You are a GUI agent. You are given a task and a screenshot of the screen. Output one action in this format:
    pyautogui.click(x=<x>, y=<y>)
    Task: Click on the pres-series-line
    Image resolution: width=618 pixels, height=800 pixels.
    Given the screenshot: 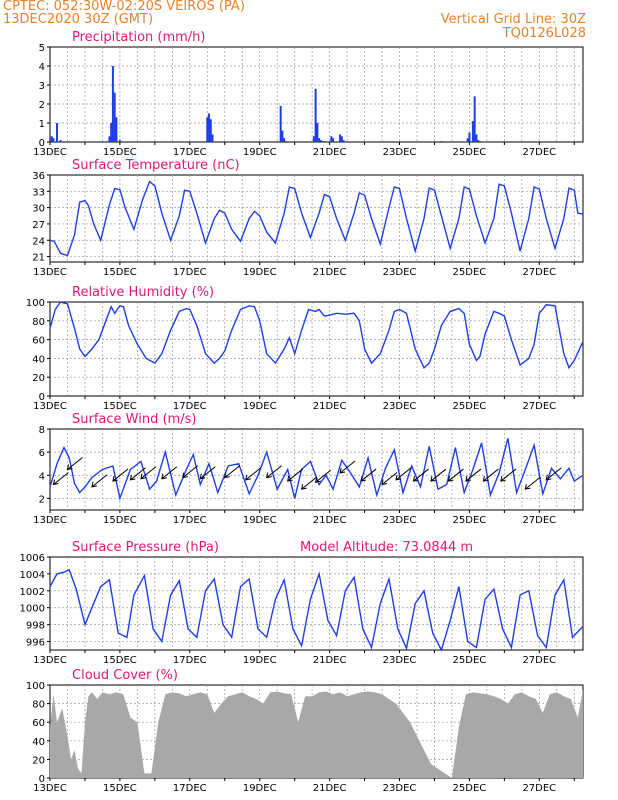 What is the action you would take?
    pyautogui.click(x=316, y=610)
    